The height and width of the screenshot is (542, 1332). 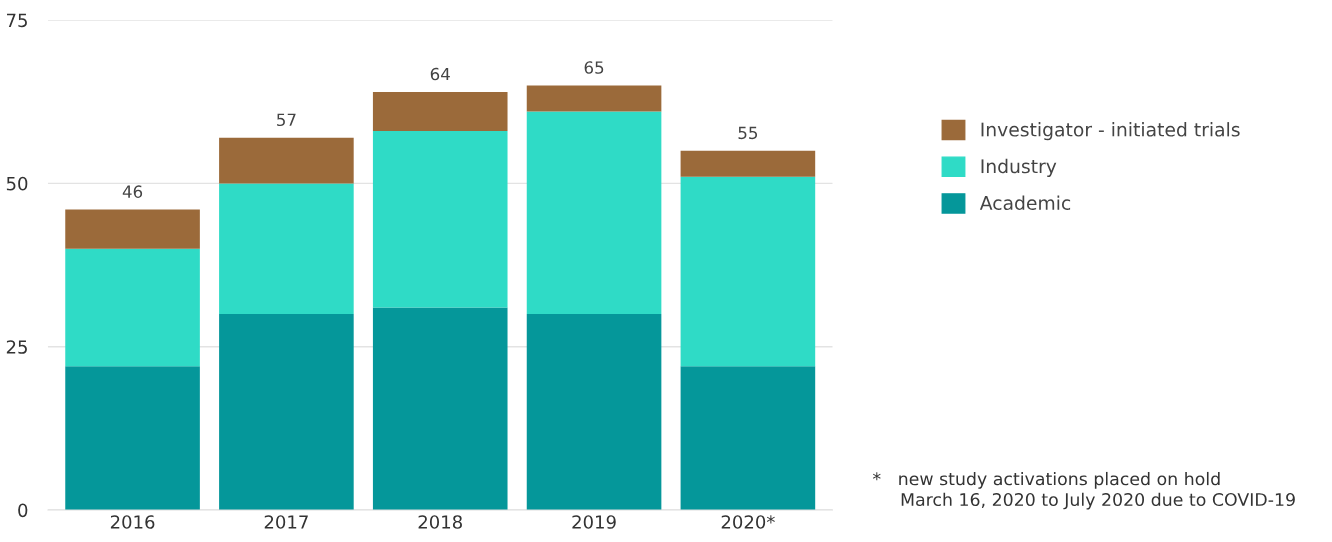 I want to click on x-tick-label: 2017, so click(x=286, y=522).